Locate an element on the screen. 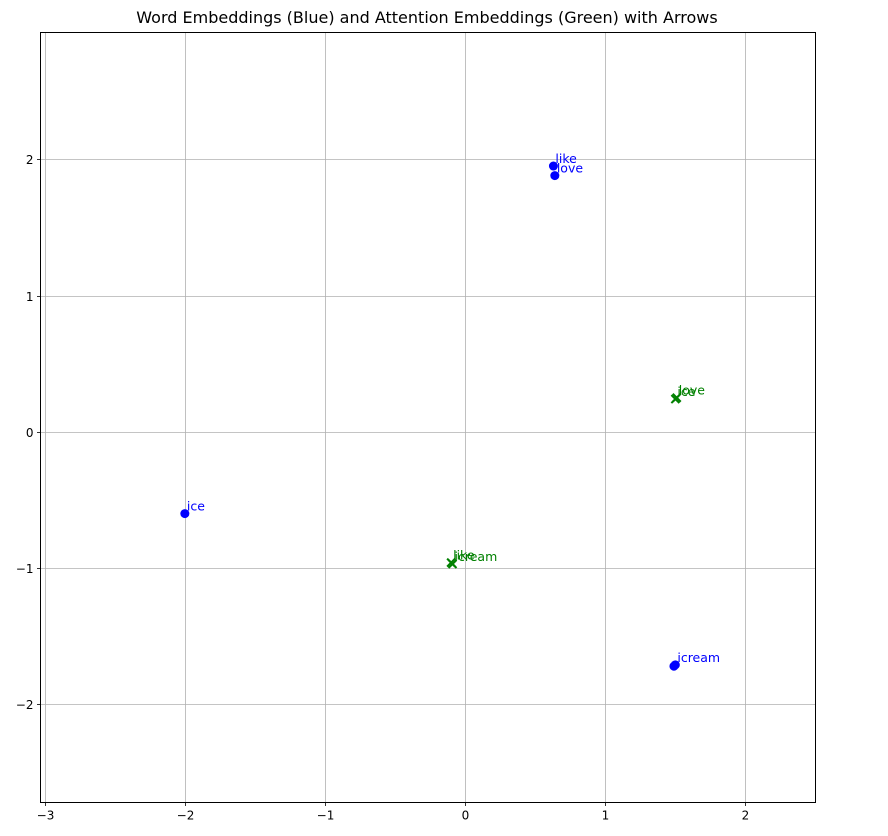 This screenshot has width=888, height=836. x-tick-label: −3 is located at coordinates (46, 816).